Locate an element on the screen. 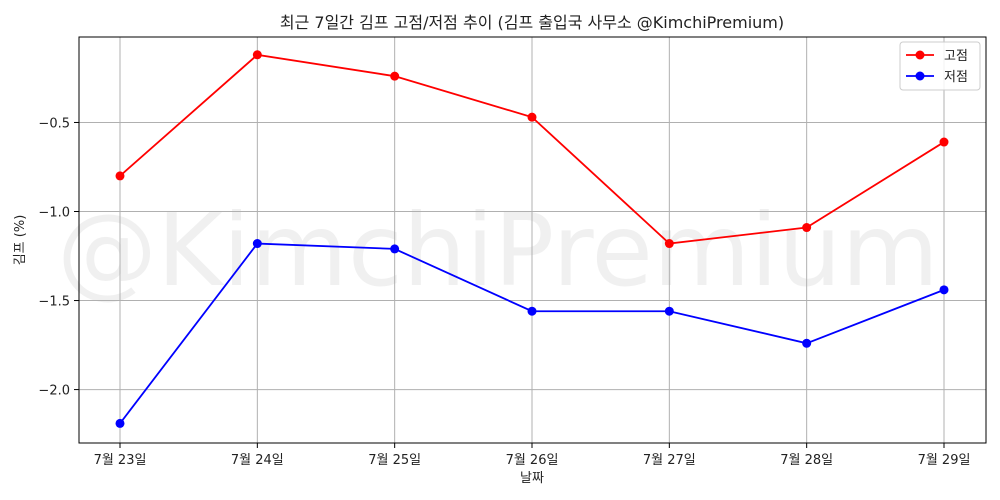 This screenshot has height=500, width=1000. y-tick-label: −2.0 is located at coordinates (54, 391).